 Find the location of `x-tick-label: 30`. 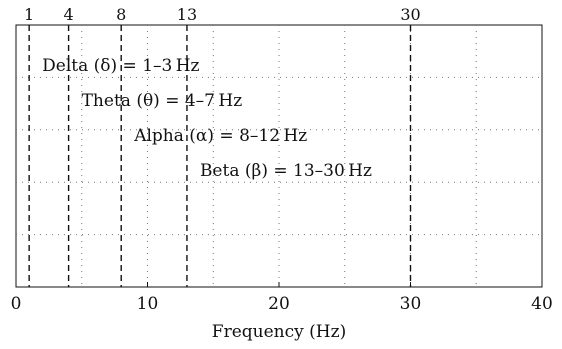

x-tick-label: 30 is located at coordinates (411, 304).